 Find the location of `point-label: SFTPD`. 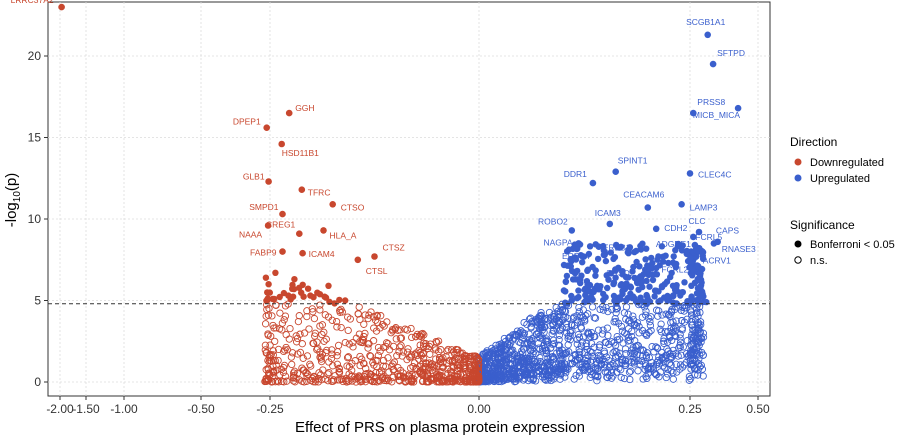

point-label: SFTPD is located at coordinates (731, 53).